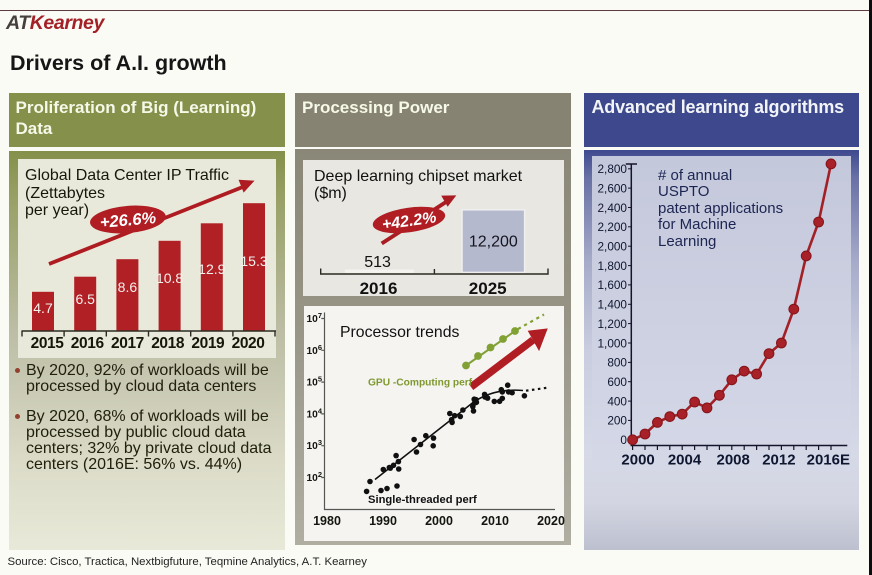 The height and width of the screenshot is (575, 872). Describe the element at coordinates (377, 262) in the screenshot. I see `svg-text: 513` at that location.